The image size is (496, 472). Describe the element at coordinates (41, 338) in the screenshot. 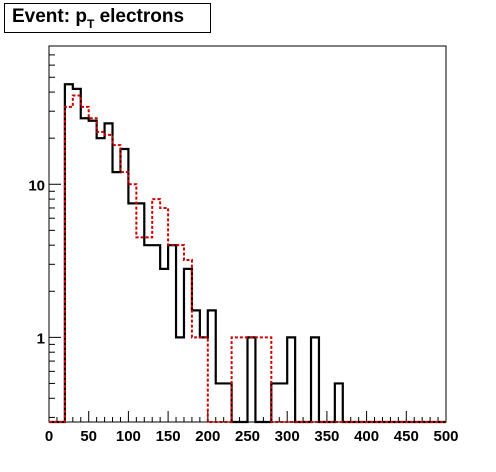

I see `y-tick-label: 1` at that location.